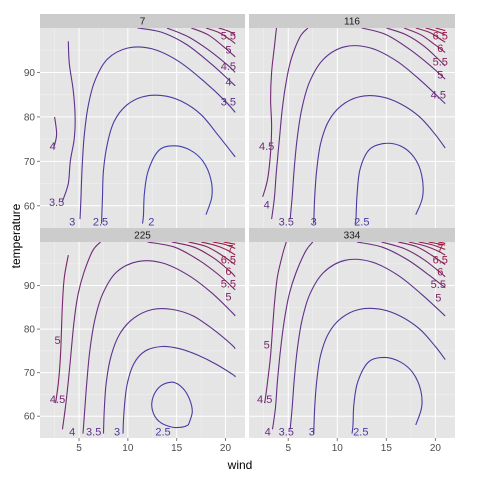 This screenshot has width=480, height=480. Describe the element at coordinates (436, 448) in the screenshot. I see `x-tick-label: 20` at that location.